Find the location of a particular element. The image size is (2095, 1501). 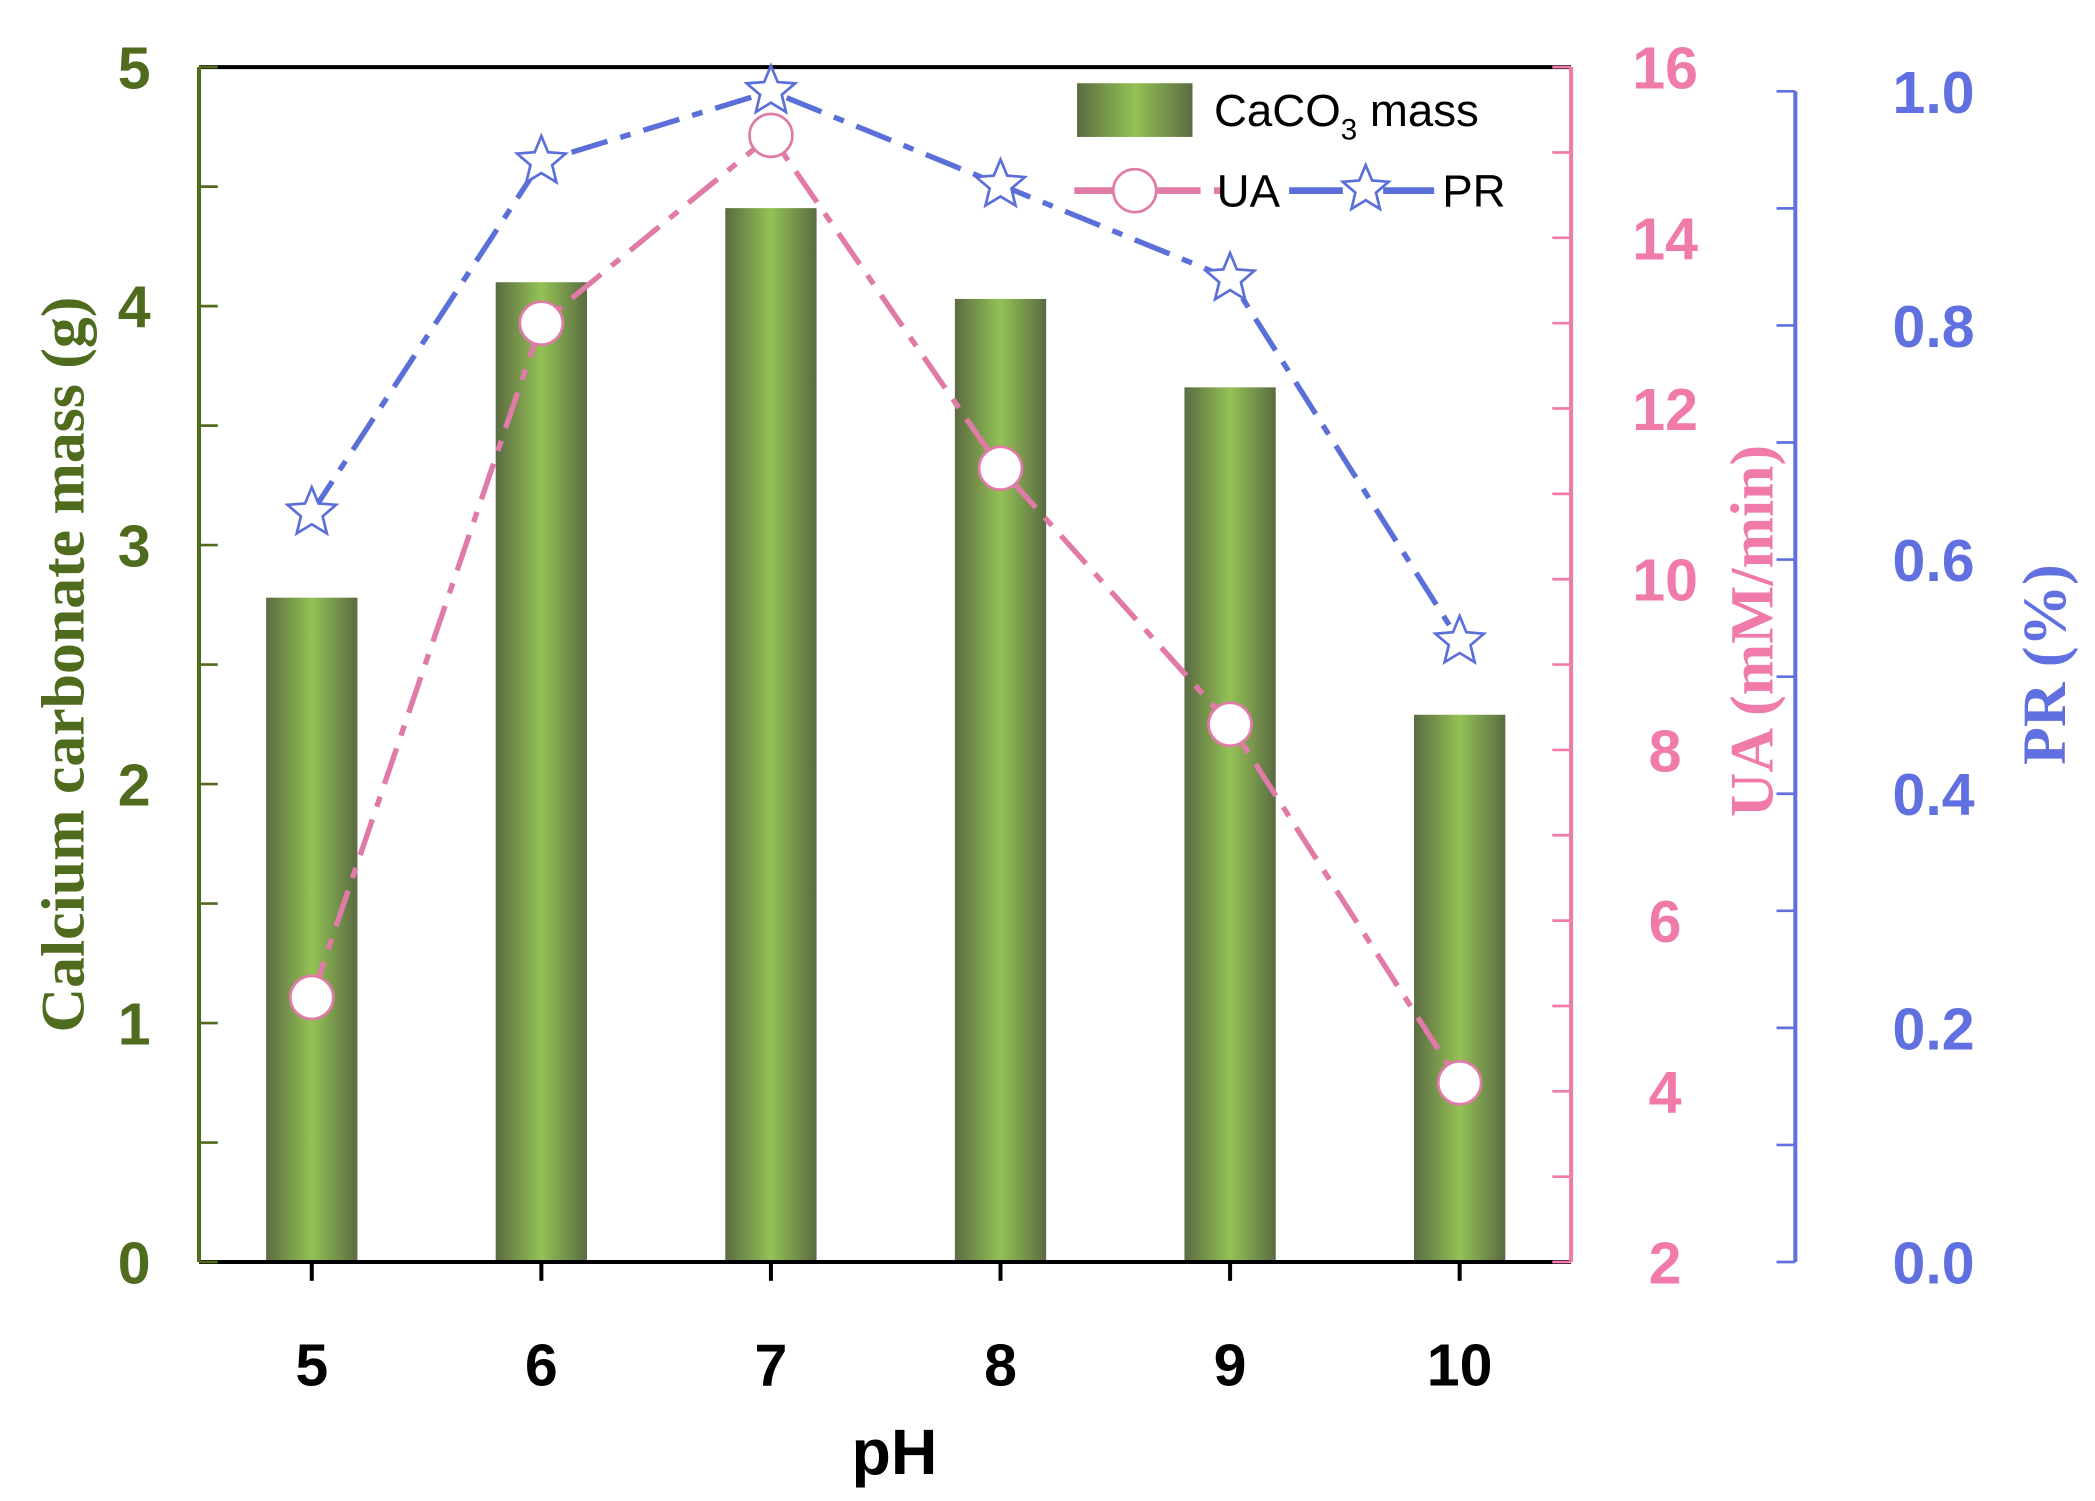

pr-tick-label: 1.0 is located at coordinates (1934, 93).